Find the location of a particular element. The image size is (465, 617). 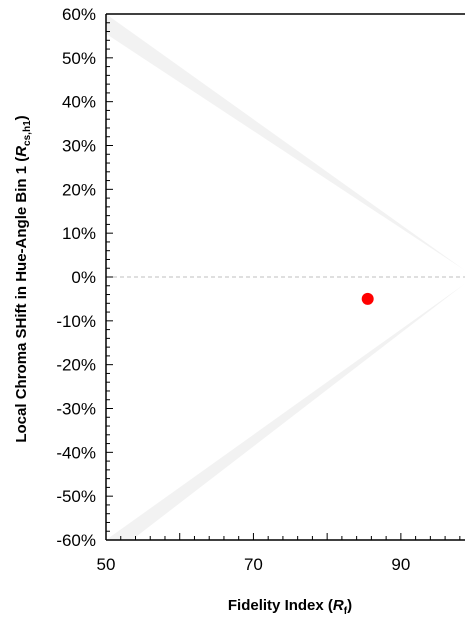

data-points is located at coordinates (367, 298).